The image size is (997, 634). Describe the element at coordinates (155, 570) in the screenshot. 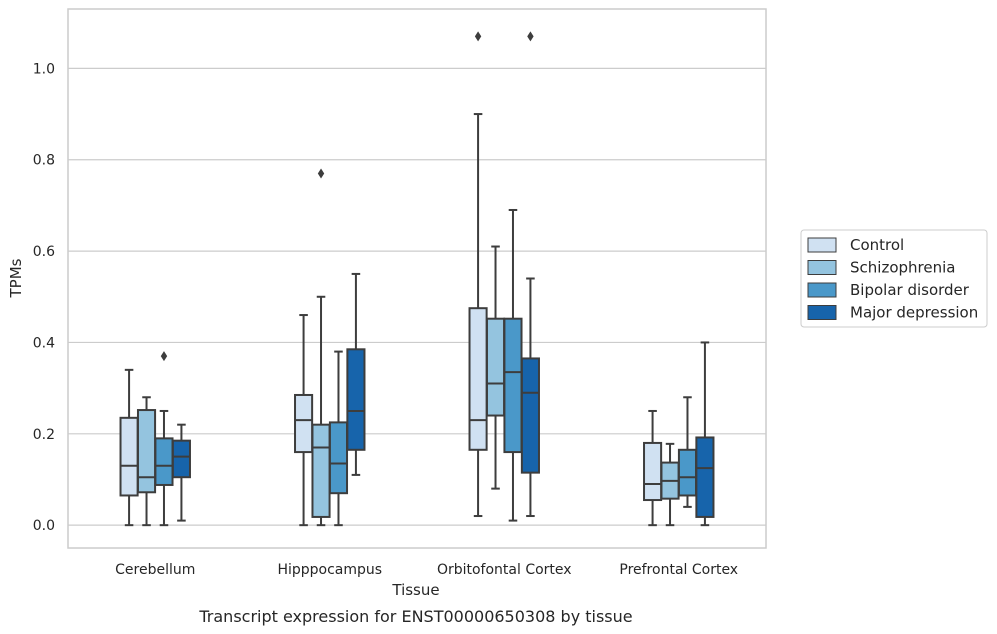

I see `x-tick-label: Cerebellum` at that location.